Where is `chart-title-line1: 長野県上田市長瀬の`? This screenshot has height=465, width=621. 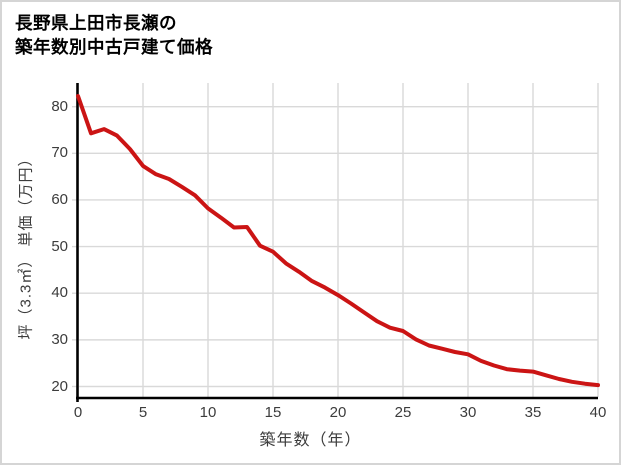 chart-title-line1: 長野県上田市長瀬の is located at coordinates (96, 23).